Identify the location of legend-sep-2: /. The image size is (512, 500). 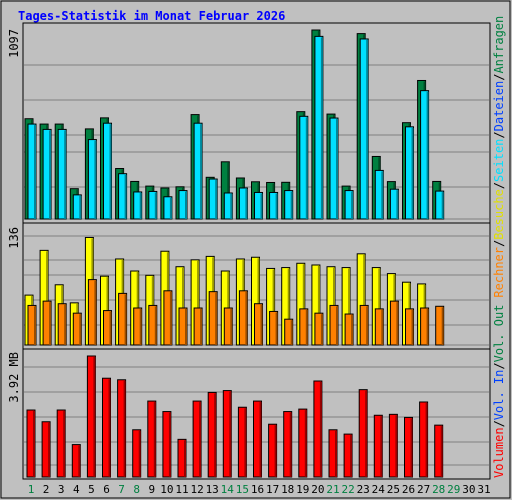
(499, 365).